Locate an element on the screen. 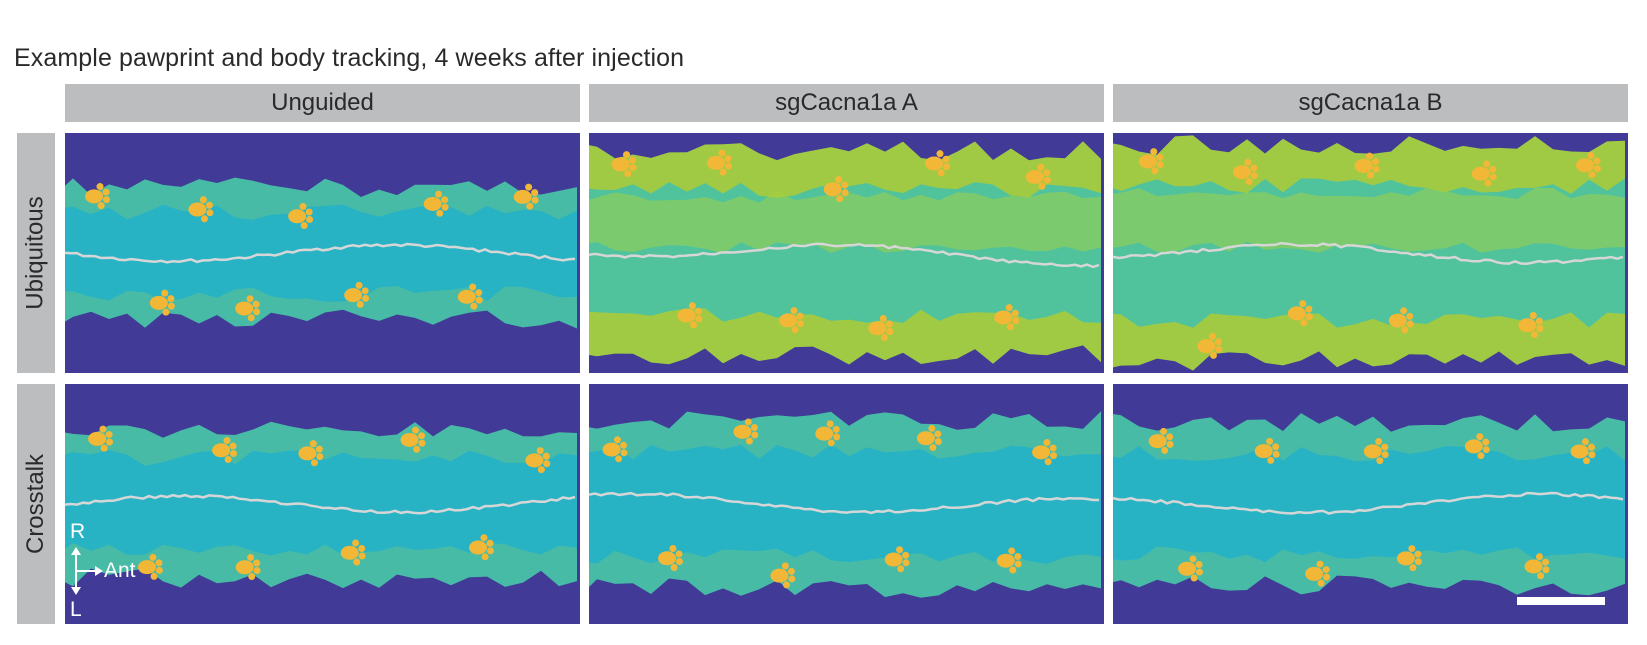 The width and height of the screenshot is (1647, 645). panel-ubiquitous-unguided is located at coordinates (322, 253).